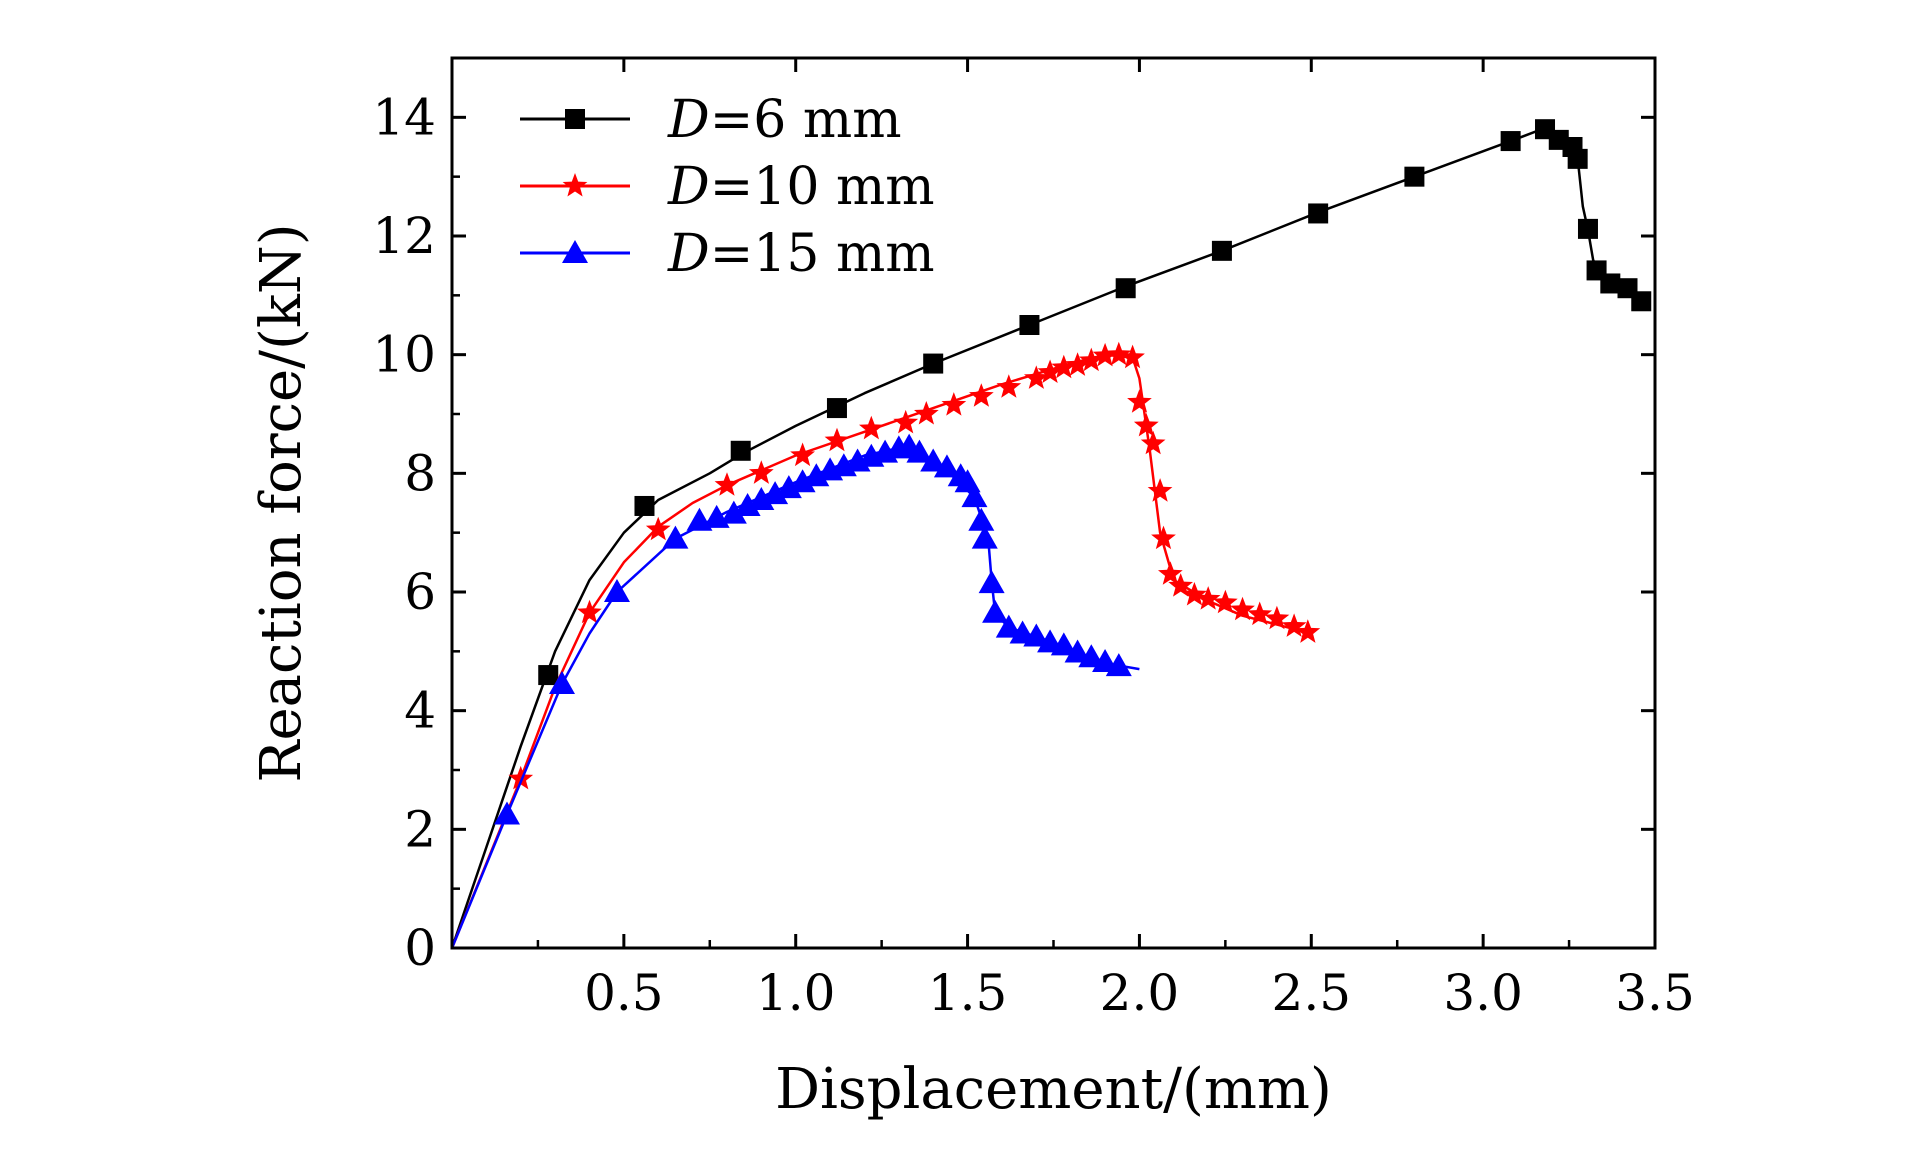 The width and height of the screenshot is (1923, 1169). What do you see at coordinates (420, 592) in the screenshot?
I see `y-tick-label: 6` at bounding box center [420, 592].